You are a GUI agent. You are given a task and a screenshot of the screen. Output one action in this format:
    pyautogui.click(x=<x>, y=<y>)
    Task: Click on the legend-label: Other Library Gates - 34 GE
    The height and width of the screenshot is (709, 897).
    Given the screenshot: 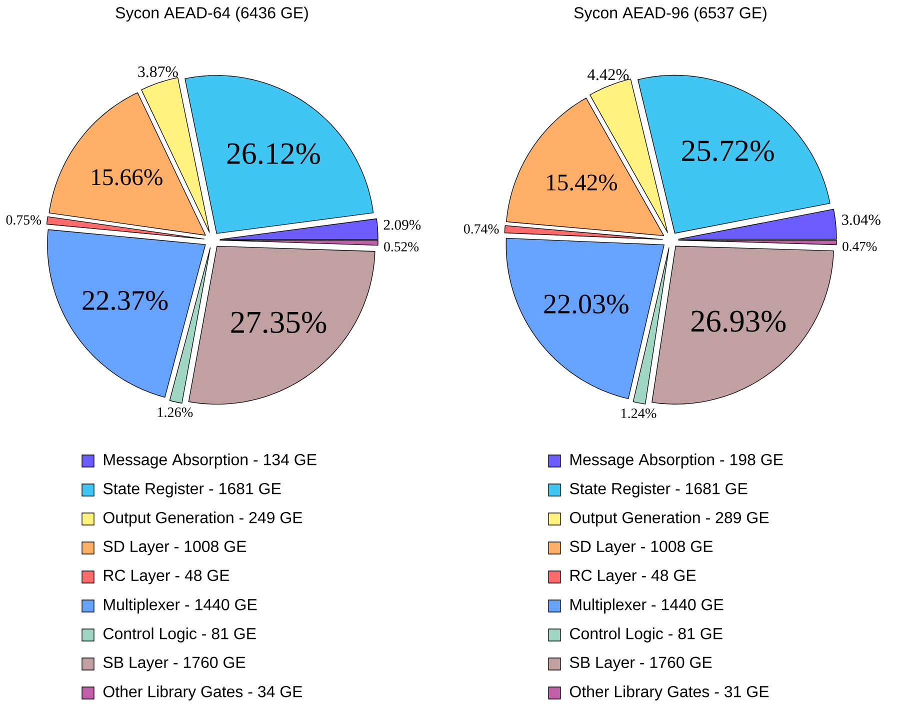 What is the action you would take?
    pyautogui.click(x=202, y=693)
    